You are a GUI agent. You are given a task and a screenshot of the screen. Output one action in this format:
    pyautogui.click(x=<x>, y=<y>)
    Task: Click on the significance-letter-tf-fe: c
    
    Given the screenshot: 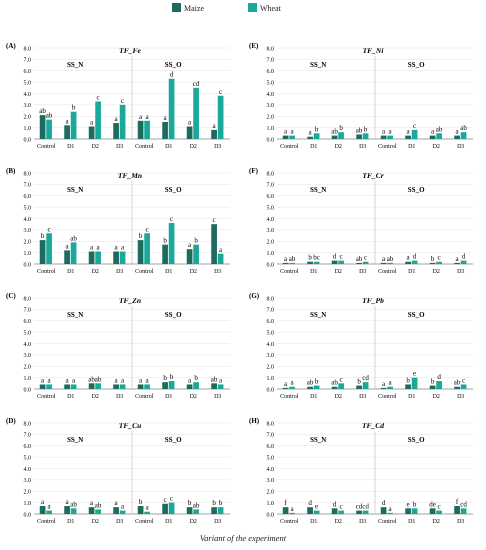 What is the action you would take?
    pyautogui.click(x=122, y=101)
    